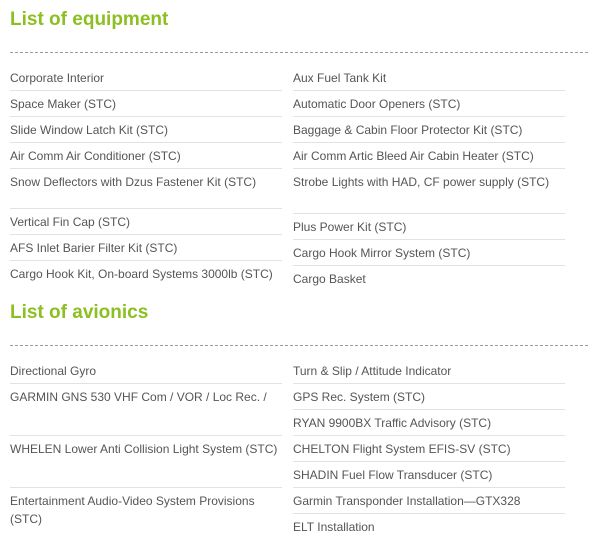 The height and width of the screenshot is (555, 598). I want to click on list-item: CHELTON Flight System EFIS-SV (STC), so click(429, 449).